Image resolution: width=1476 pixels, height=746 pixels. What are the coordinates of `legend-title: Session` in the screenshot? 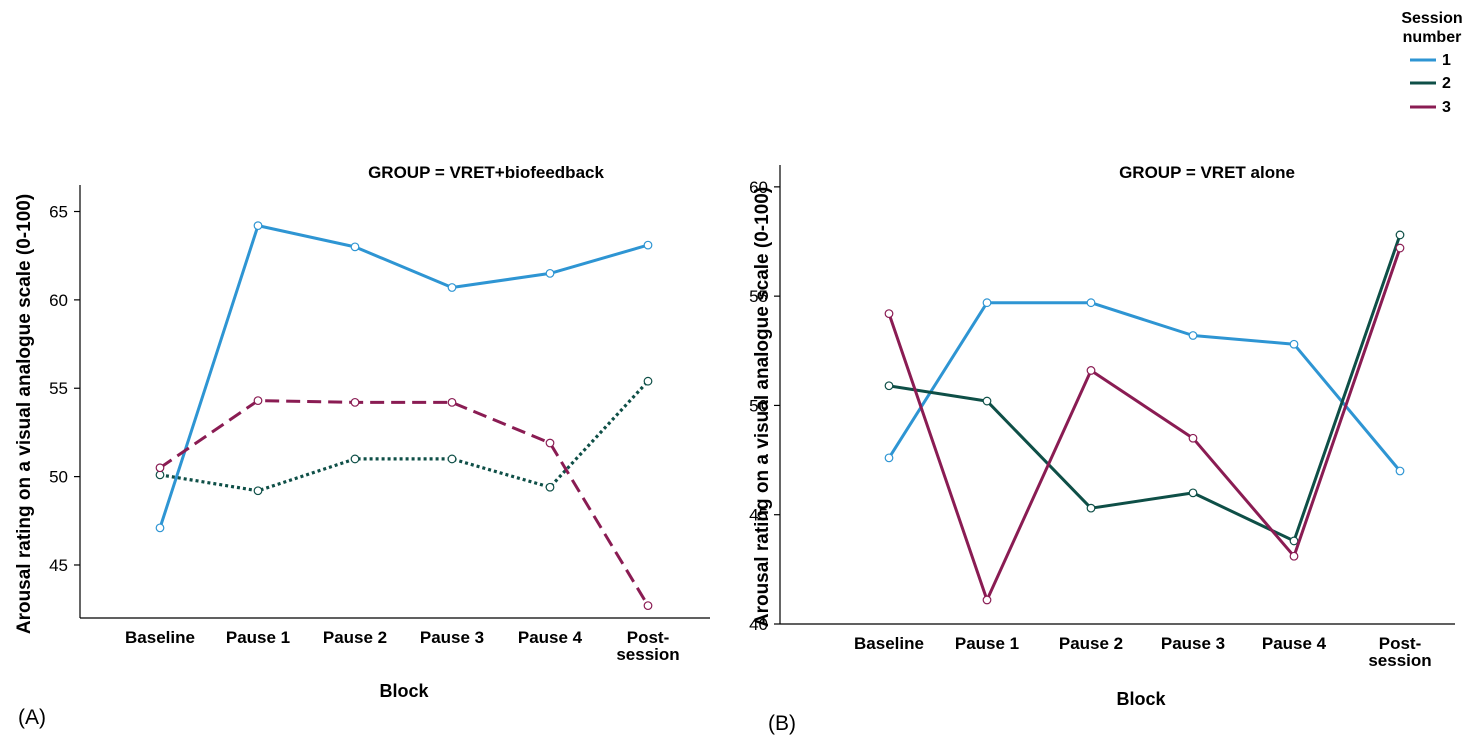 It's located at (1431, 18).